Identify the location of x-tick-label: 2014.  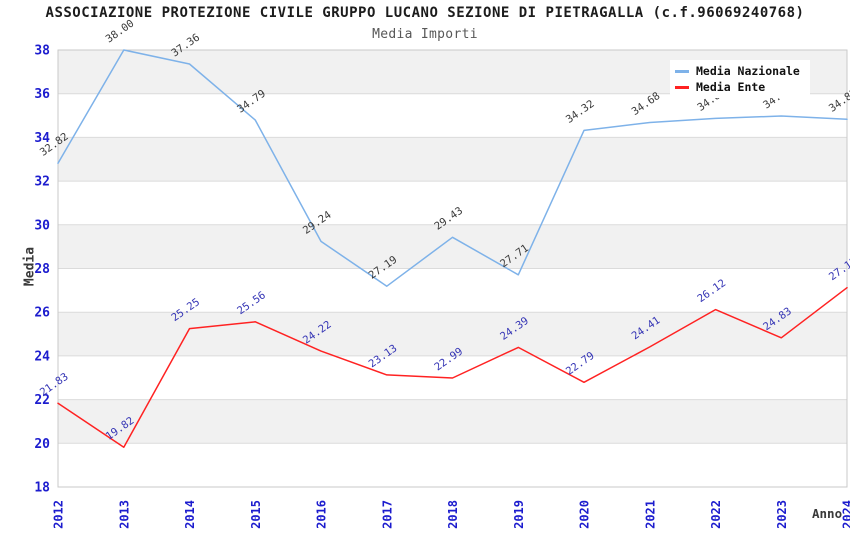
(190, 514).